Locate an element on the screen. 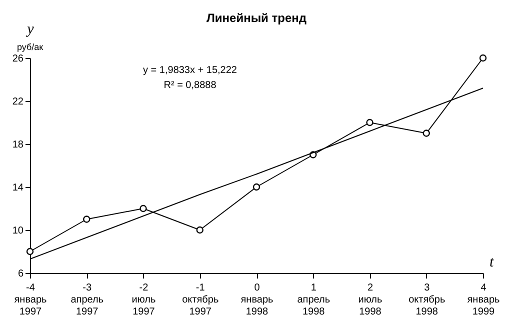  y-tick-label: 14 is located at coordinates (18, 188).